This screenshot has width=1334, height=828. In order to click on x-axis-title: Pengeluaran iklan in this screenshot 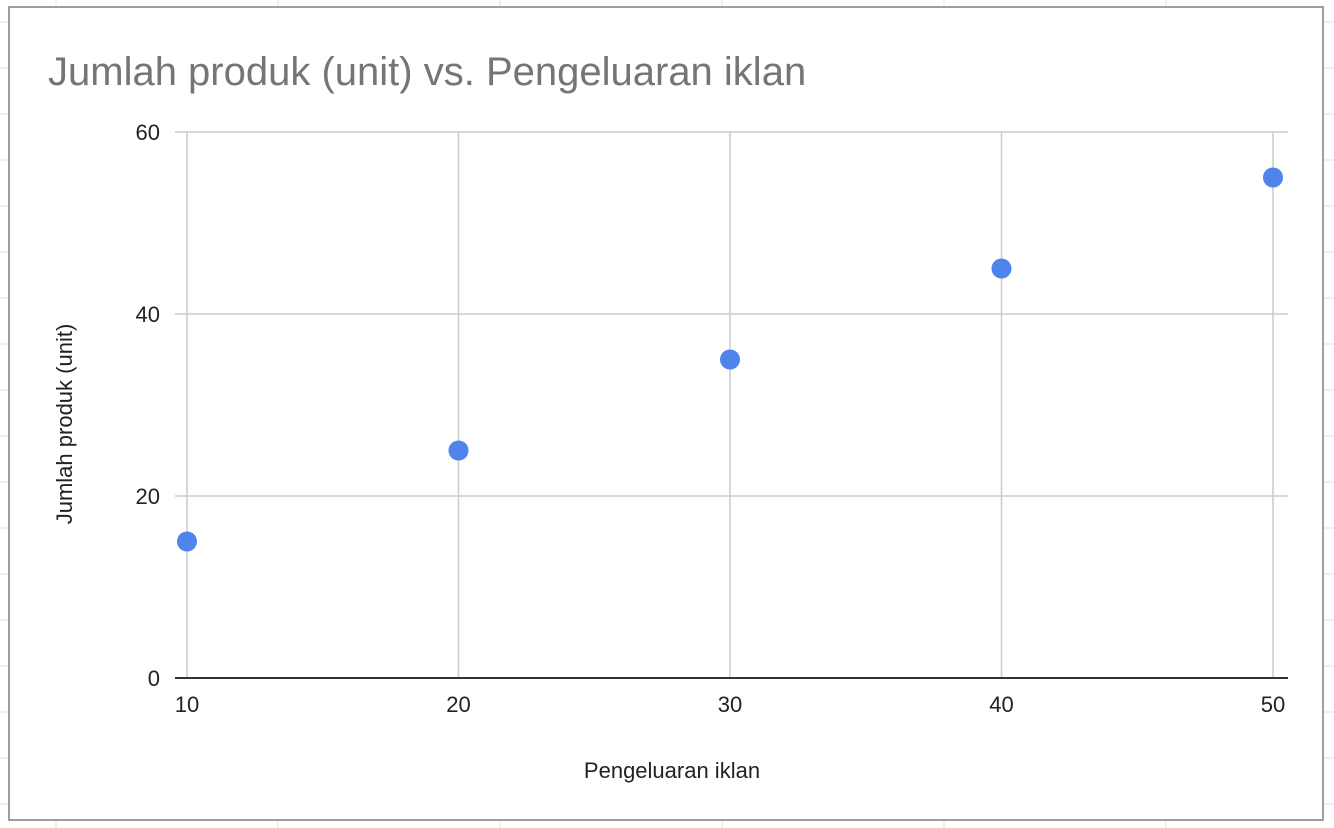, I will do `click(672, 770)`.